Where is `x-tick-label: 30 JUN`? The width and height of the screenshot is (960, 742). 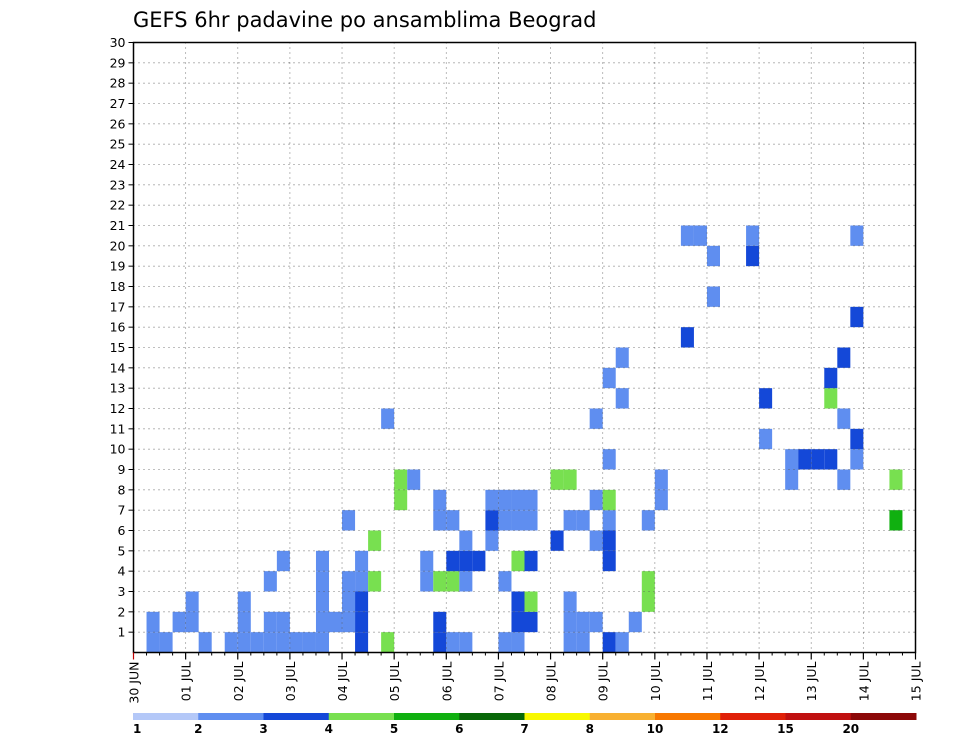 x-tick-label: 30 JUN is located at coordinates (134, 683).